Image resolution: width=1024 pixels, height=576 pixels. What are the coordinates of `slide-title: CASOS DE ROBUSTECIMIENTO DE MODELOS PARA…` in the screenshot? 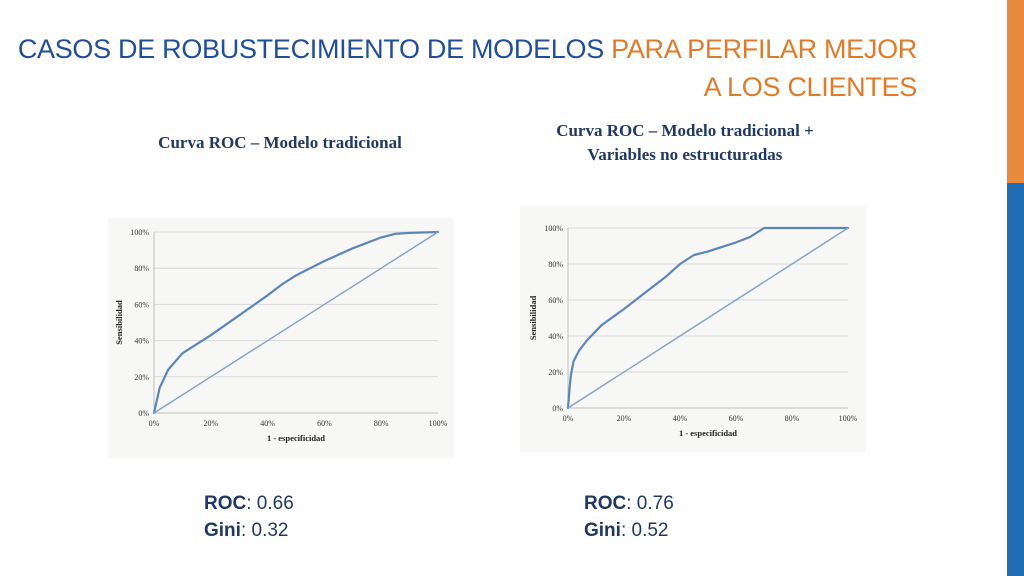 It's located at (467, 68).